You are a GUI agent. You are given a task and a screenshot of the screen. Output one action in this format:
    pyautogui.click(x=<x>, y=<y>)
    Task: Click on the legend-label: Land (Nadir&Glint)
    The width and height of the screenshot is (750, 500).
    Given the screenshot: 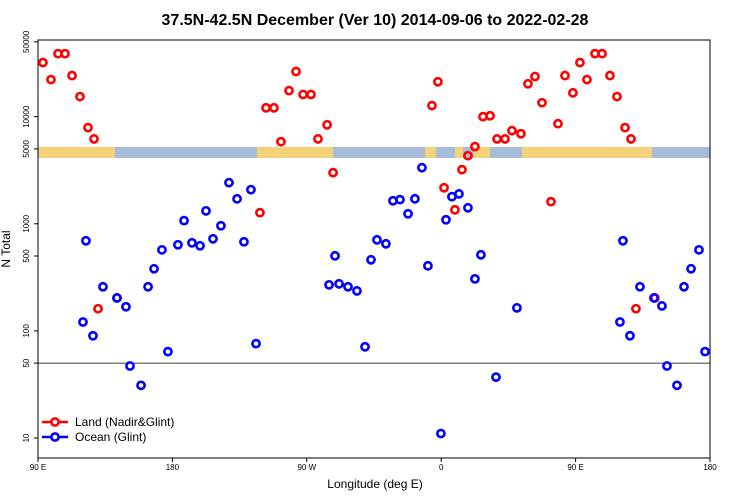 What is the action you would take?
    pyautogui.click(x=124, y=422)
    